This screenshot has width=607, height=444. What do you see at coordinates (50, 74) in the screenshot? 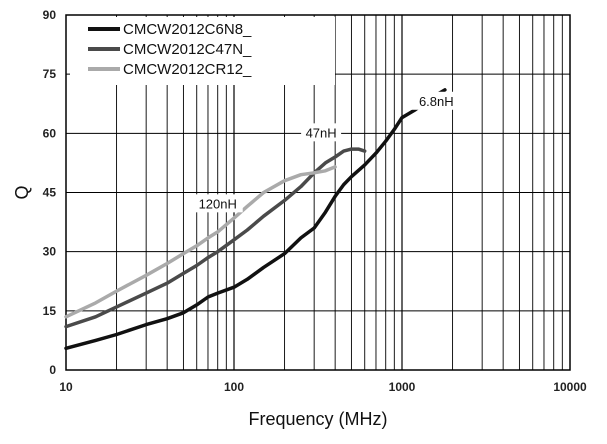
I see `y-tick-label: 75` at bounding box center [50, 74].